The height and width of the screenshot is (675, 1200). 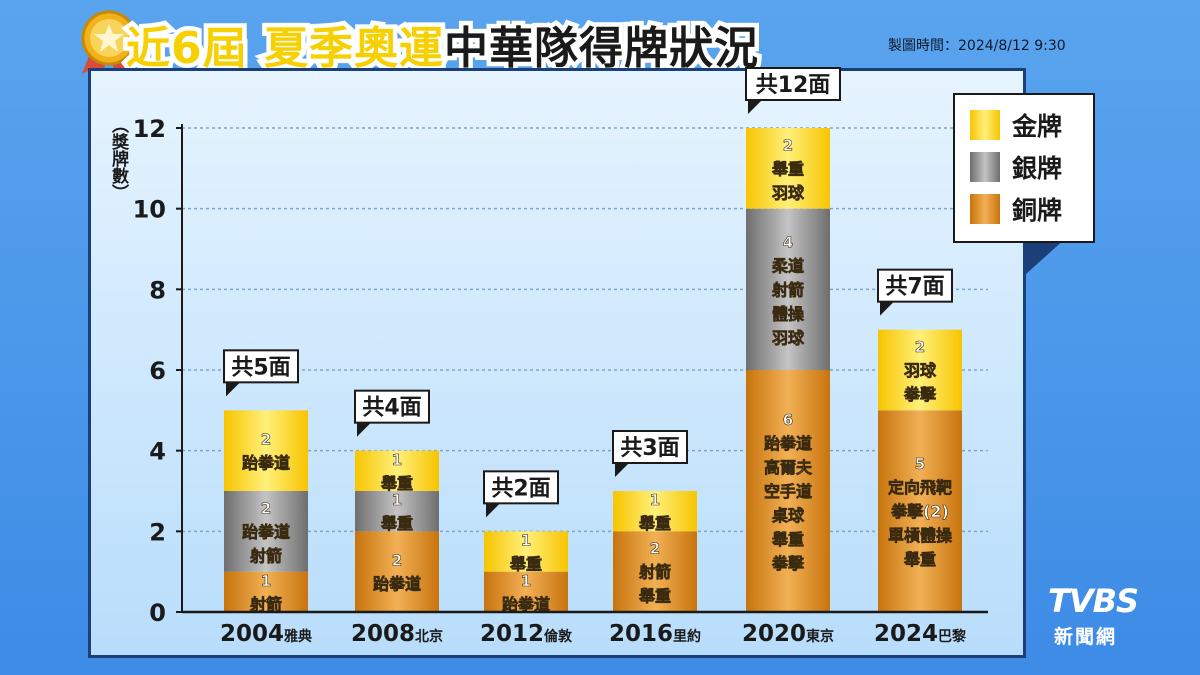 I want to click on y-tick-label: 4, so click(x=157, y=452).